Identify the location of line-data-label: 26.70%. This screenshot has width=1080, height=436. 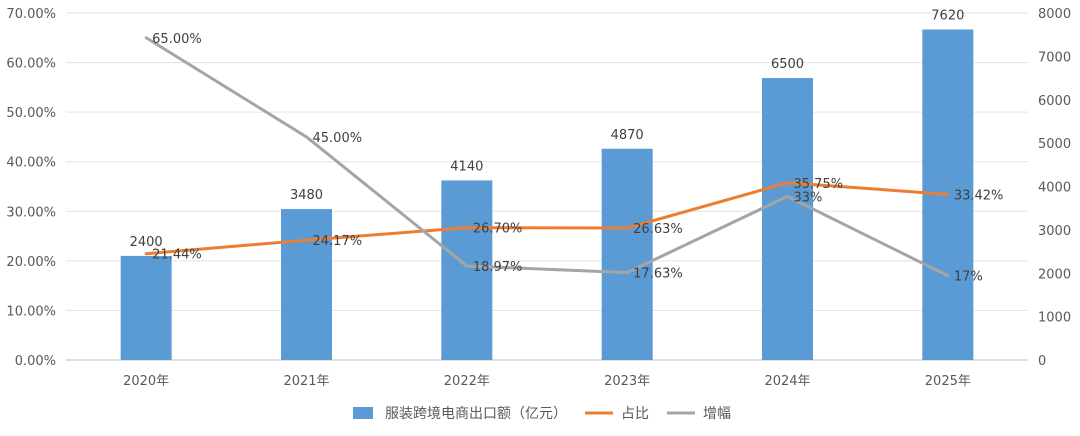
(498, 229).